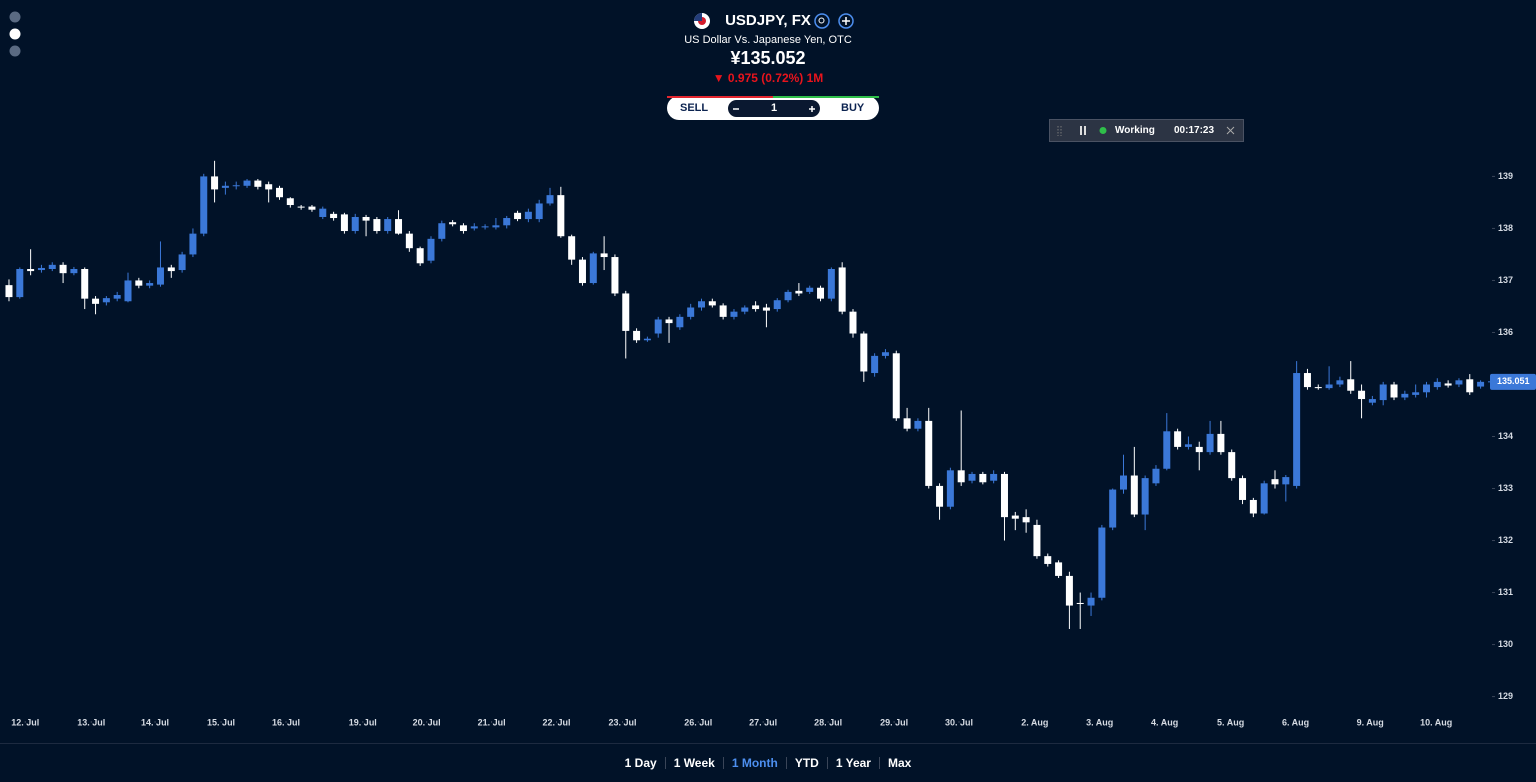 Image resolution: width=1536 pixels, height=782 pixels. I want to click on quantity: 1, so click(774, 108).